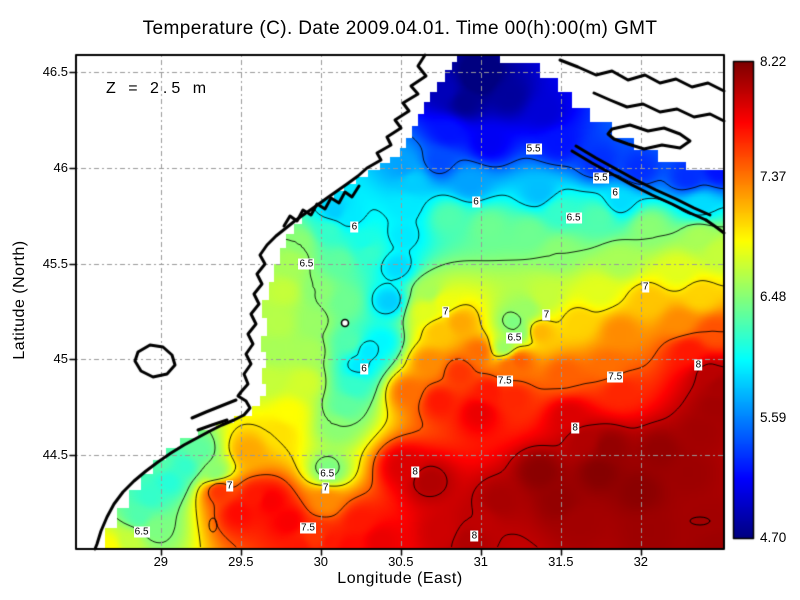 The width and height of the screenshot is (800, 600). I want to click on x-tick-label: 31.5, so click(561, 561).